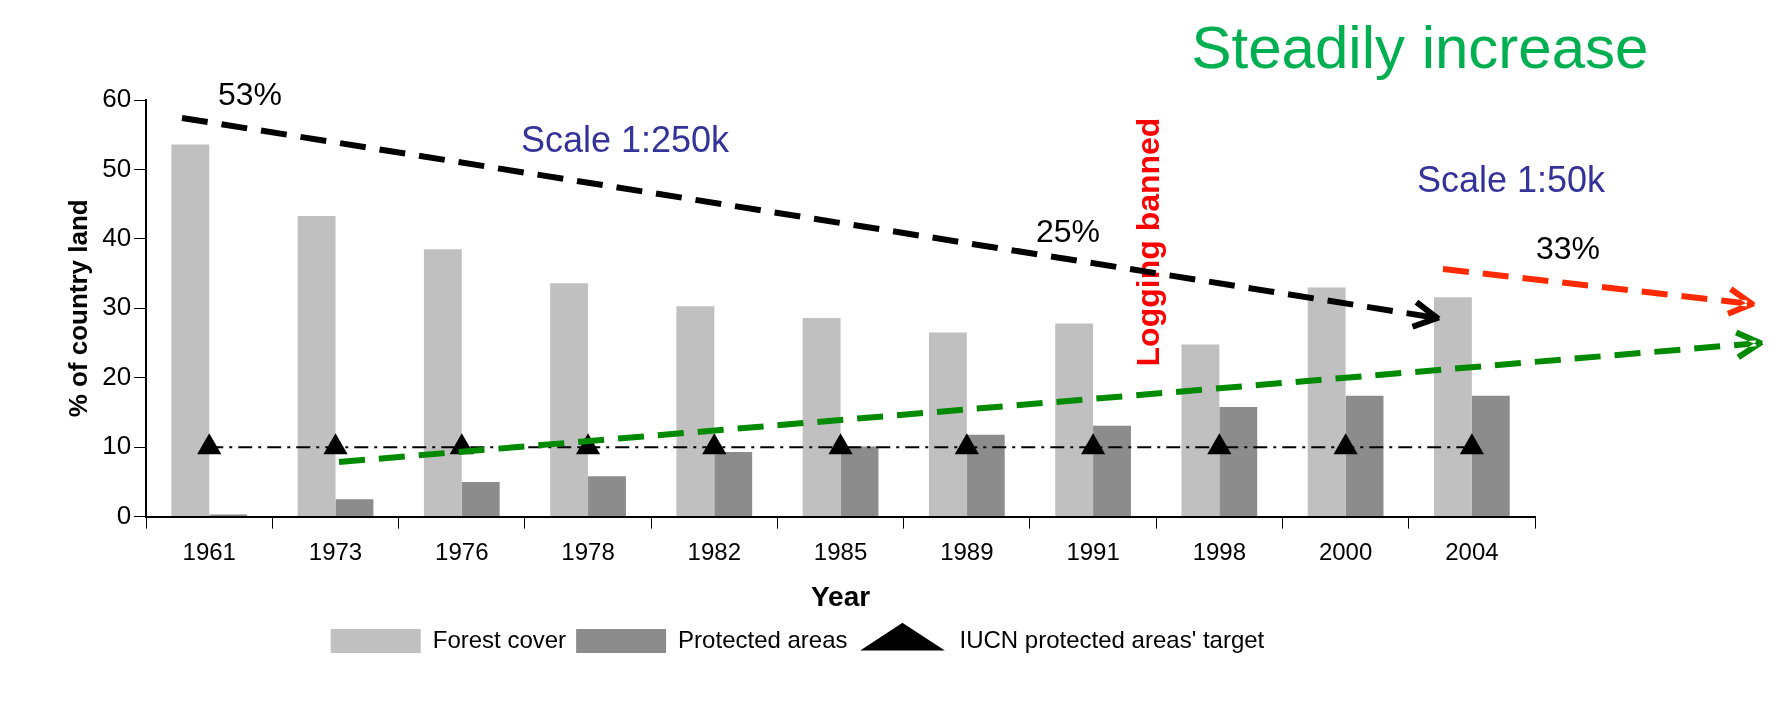  Describe the element at coordinates (117, 375) in the screenshot. I see `y-tick-label: 20` at that location.